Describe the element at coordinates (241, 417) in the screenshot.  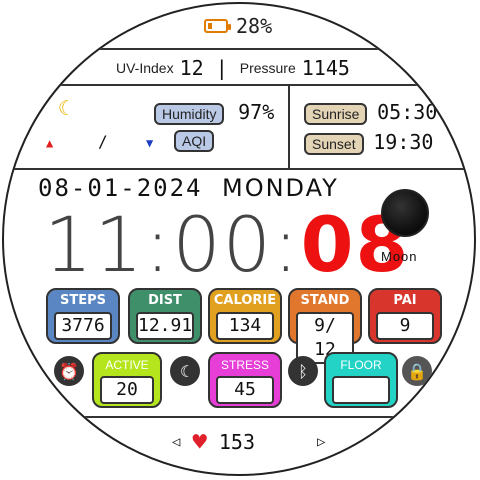
I see `divider-bottom` at that location.